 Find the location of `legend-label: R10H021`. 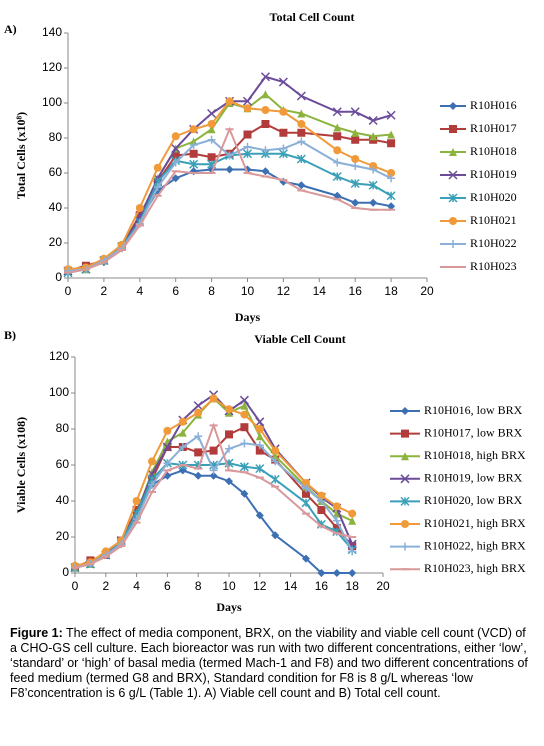

legend-label: R10H021 is located at coordinates (493, 220).